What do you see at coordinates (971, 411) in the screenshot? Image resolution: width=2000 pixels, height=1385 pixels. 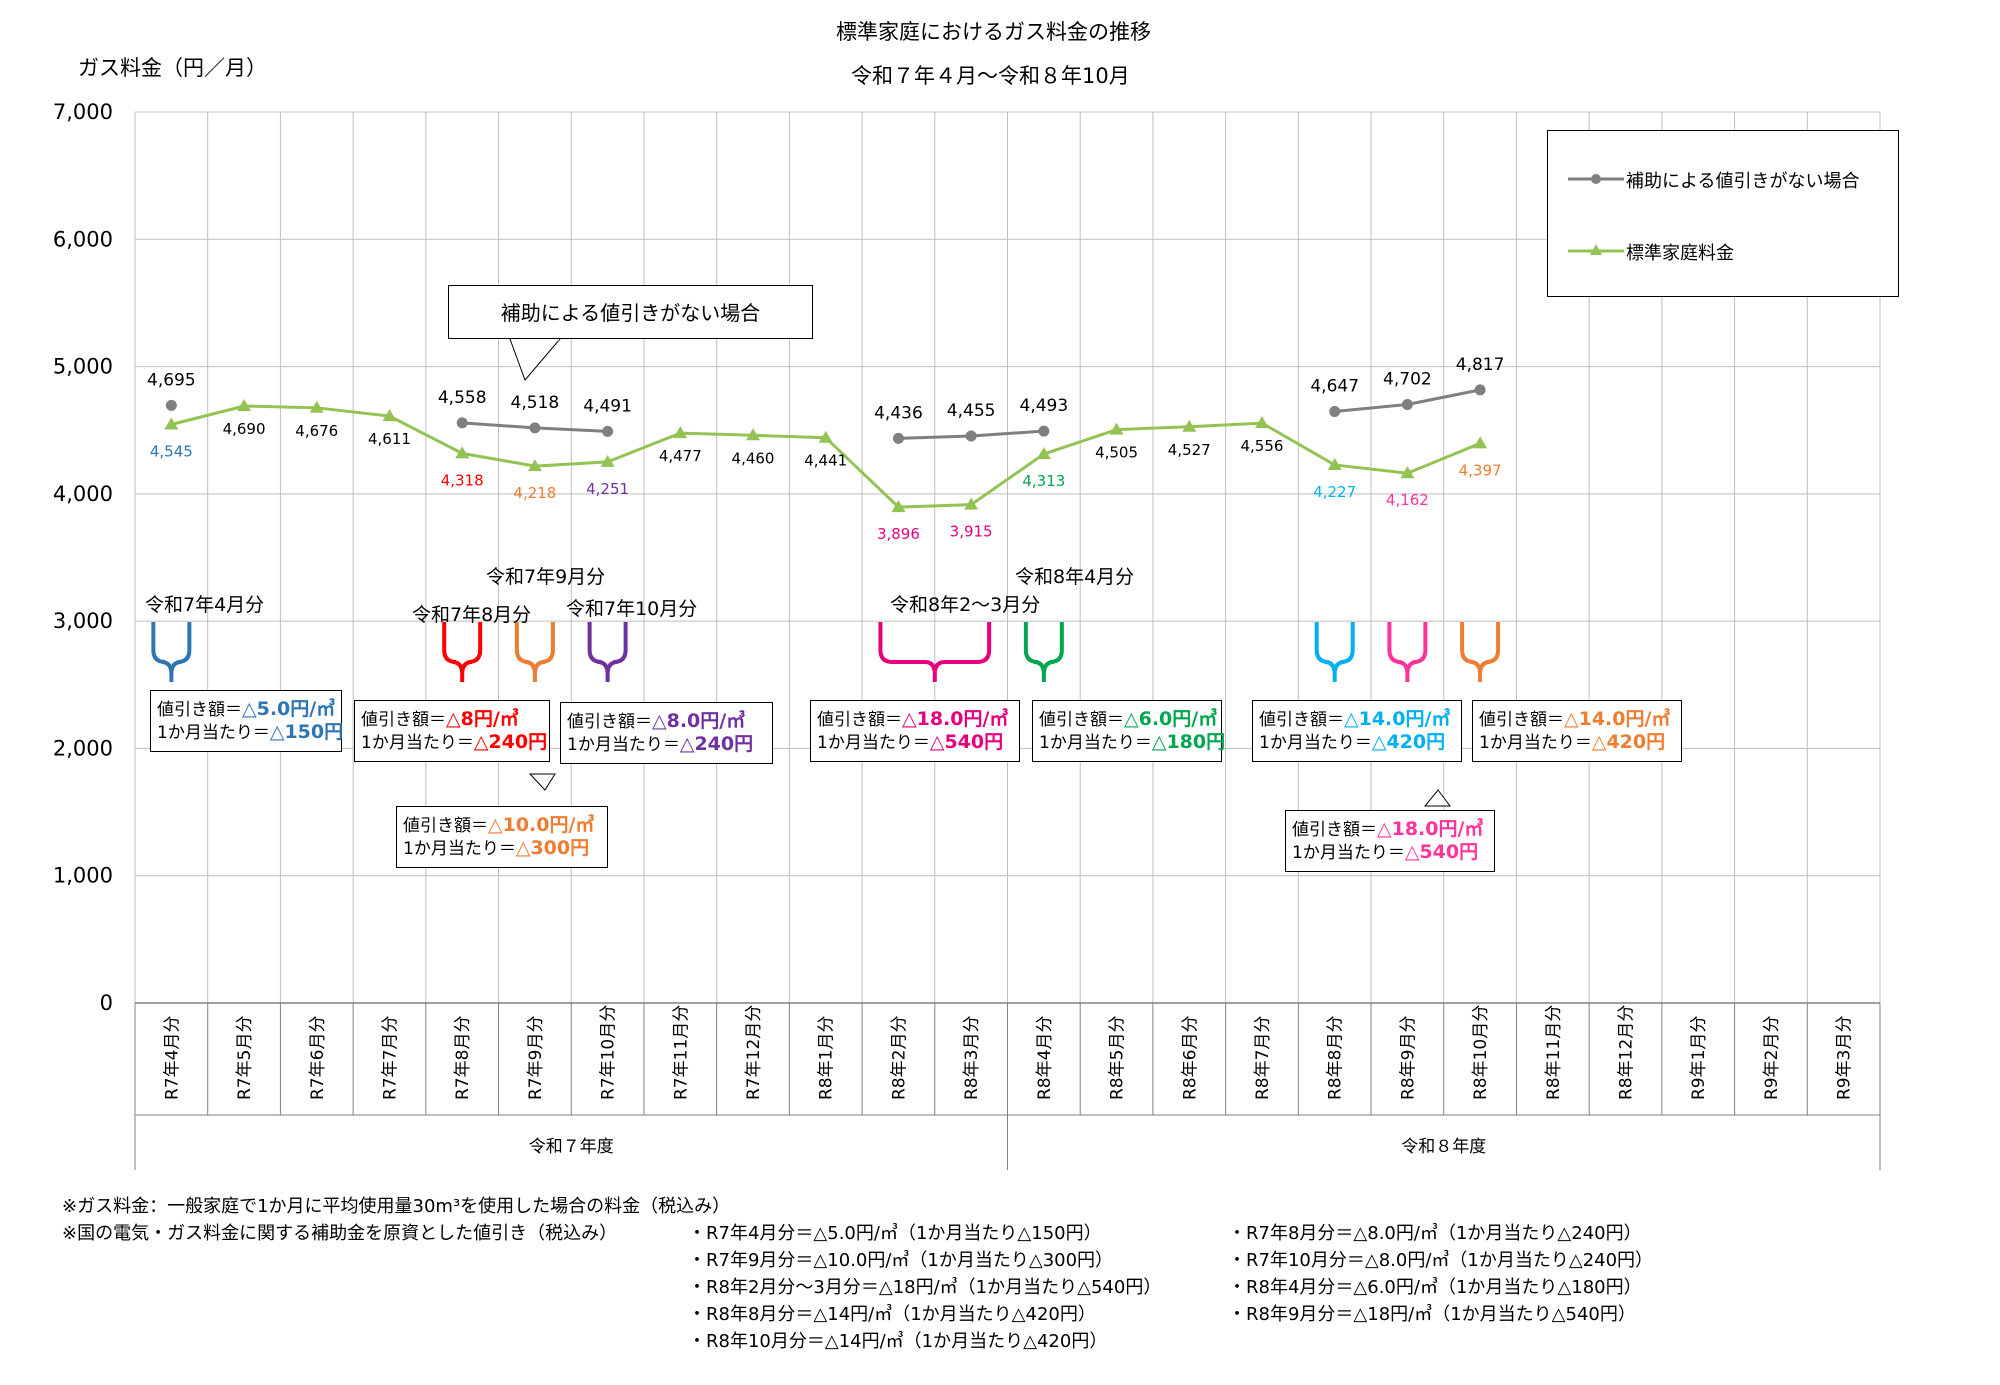 I see `data-label-no-subsidy: 4,455` at bounding box center [971, 411].